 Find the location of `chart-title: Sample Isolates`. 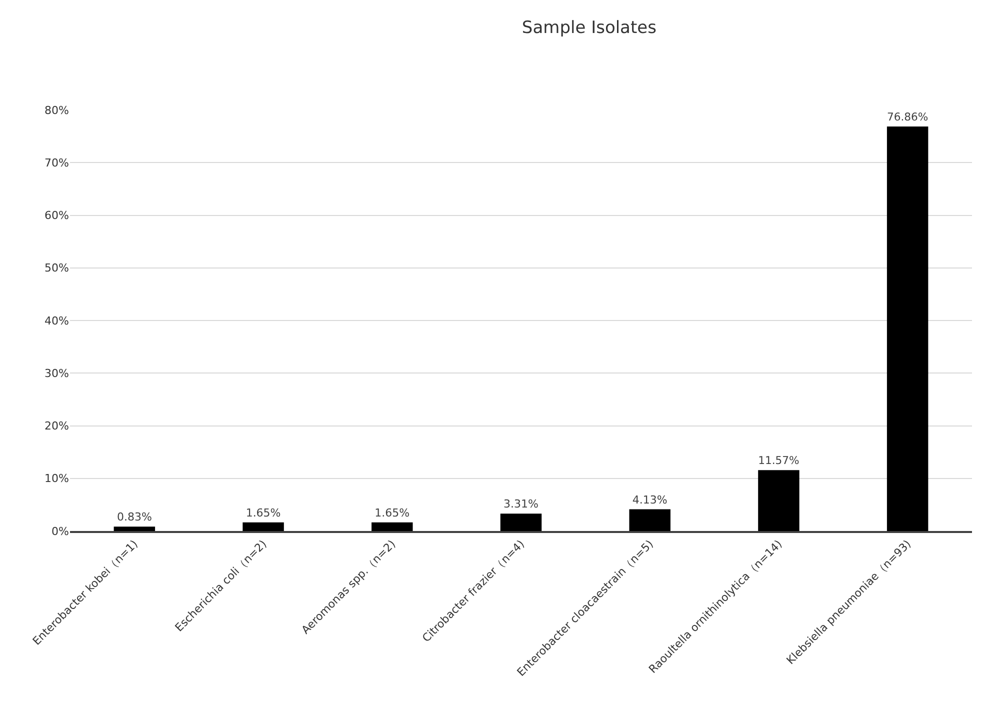

chart-title: Sample Isolates is located at coordinates (589, 28).